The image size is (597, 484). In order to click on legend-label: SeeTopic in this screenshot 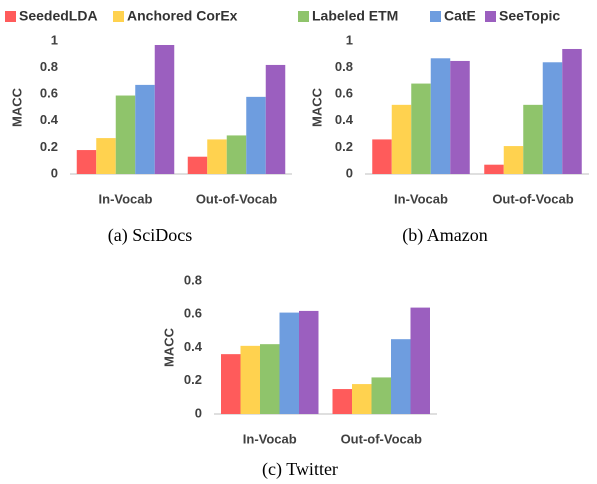, I will do `click(529, 16)`.